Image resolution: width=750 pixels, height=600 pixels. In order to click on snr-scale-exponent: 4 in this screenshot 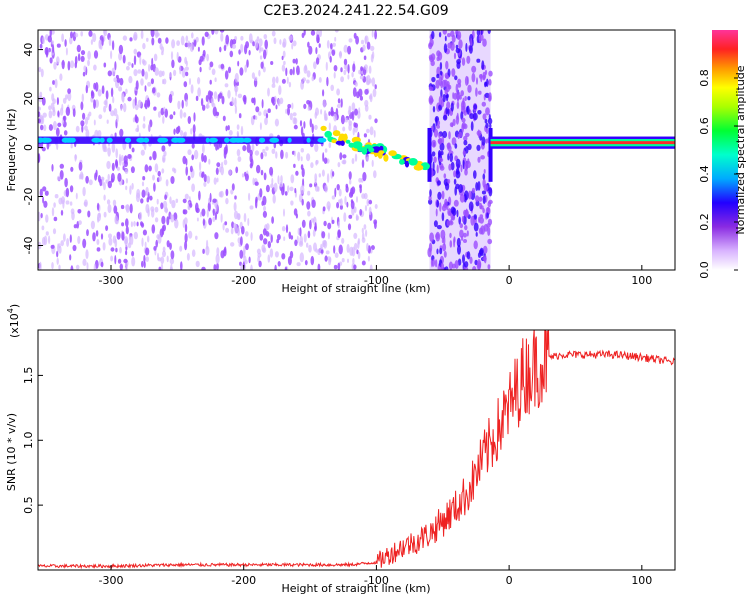, I will do `click(10, 310)`.